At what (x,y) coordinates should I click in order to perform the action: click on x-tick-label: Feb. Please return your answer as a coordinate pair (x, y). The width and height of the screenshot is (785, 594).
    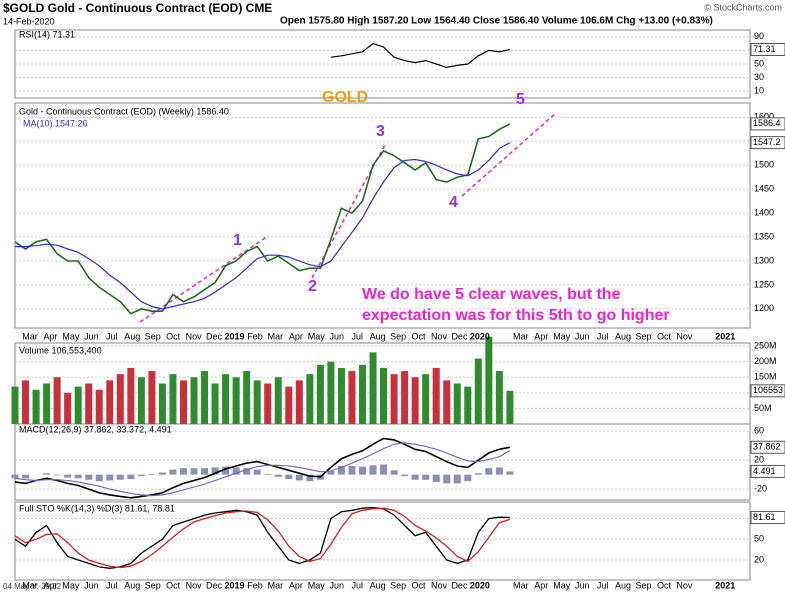
    Looking at the image, I should click on (255, 336).